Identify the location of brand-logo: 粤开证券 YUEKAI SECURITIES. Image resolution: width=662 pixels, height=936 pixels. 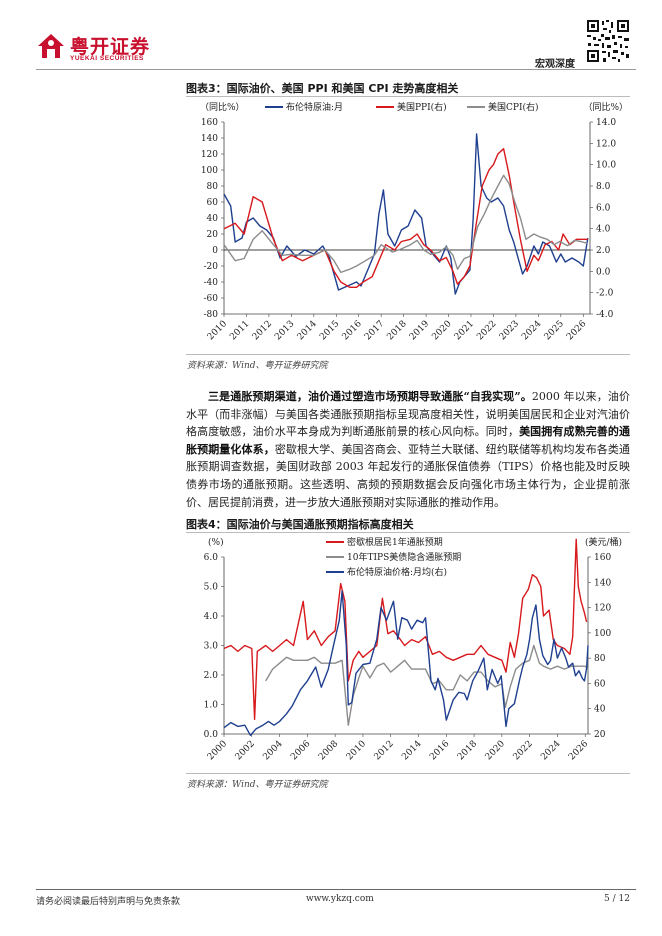
(98, 48).